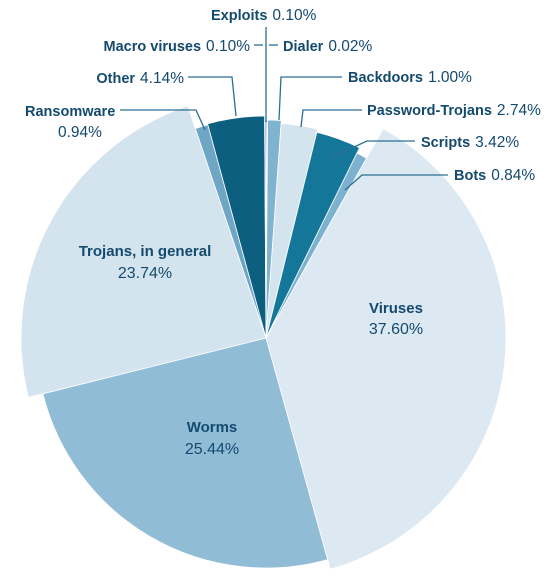  What do you see at coordinates (237, 227) in the screenshot?
I see `slice-other` at bounding box center [237, 227].